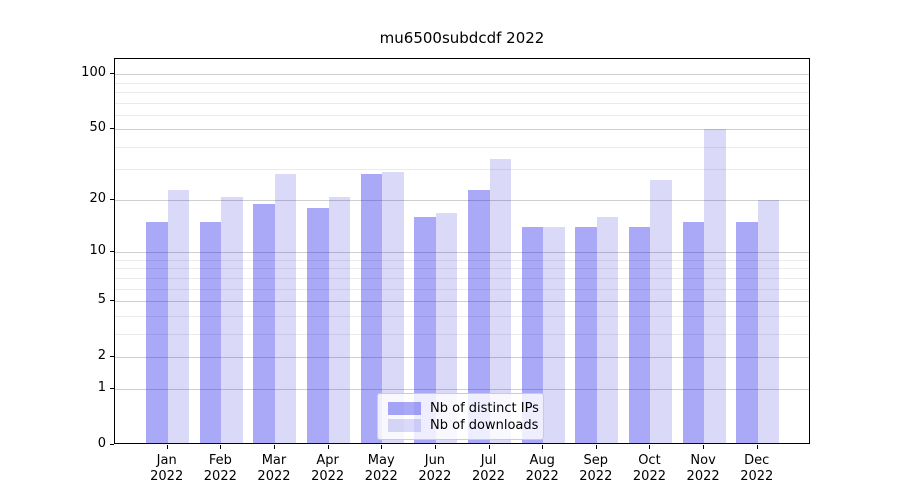 The width and height of the screenshot is (900, 500). Describe the element at coordinates (274, 460) in the screenshot. I see `x-tick-month: Mar` at that location.